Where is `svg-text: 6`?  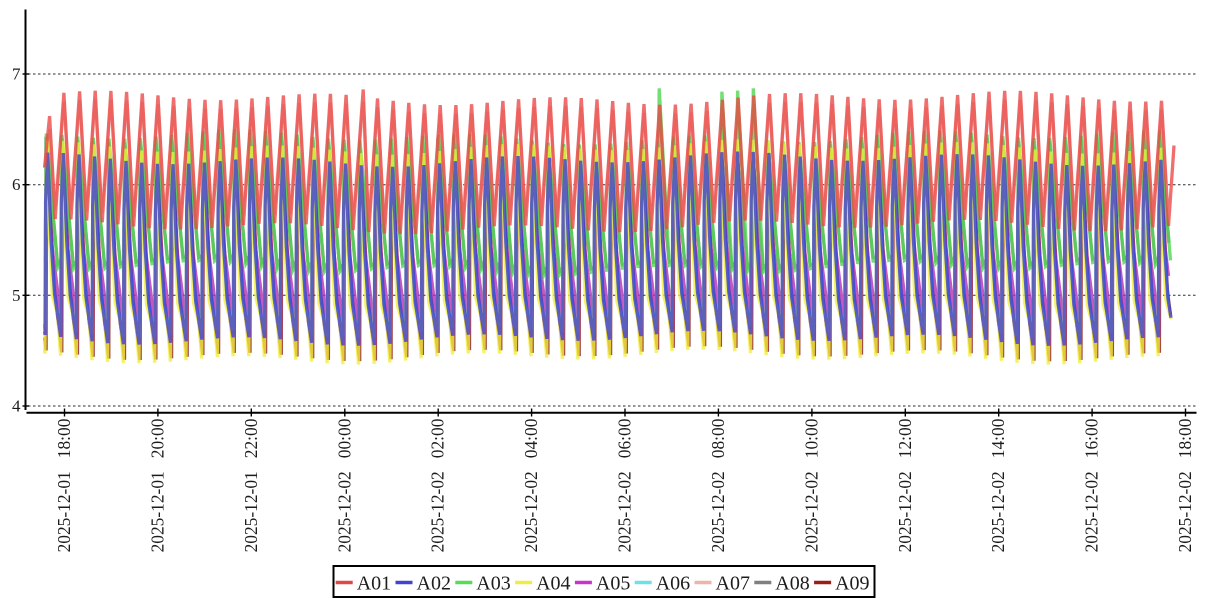 svg-text: 6 is located at coordinates (16, 184).